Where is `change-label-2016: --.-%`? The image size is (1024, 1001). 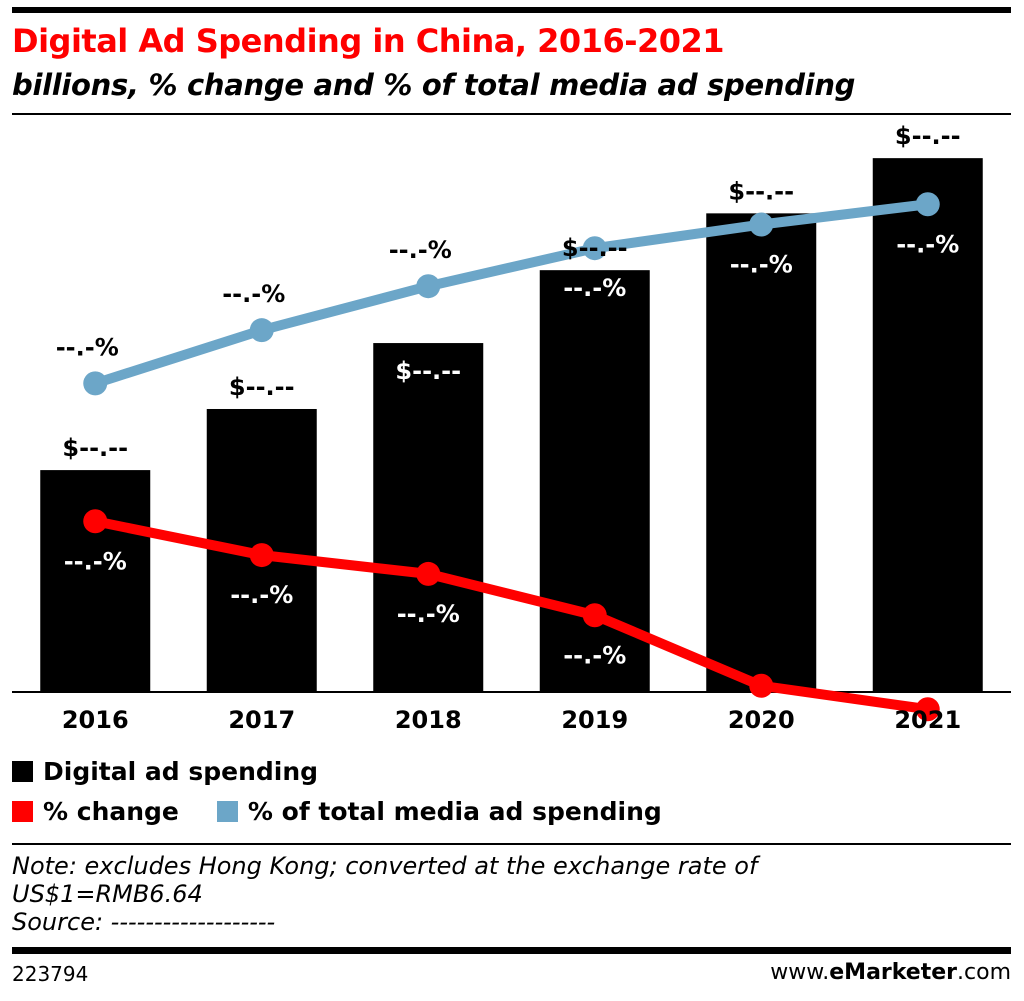 change-label-2016: --.-% is located at coordinates (95, 561).